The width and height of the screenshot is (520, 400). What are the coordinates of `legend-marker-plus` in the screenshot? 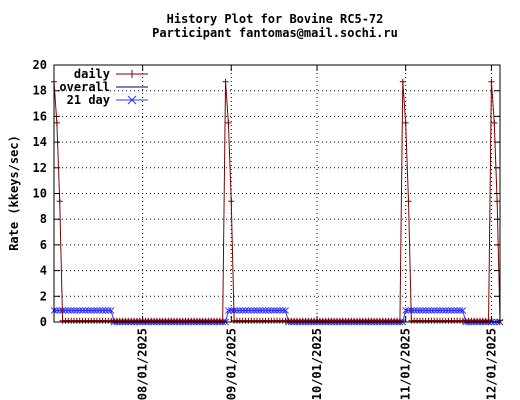 It's located at (132, 74).